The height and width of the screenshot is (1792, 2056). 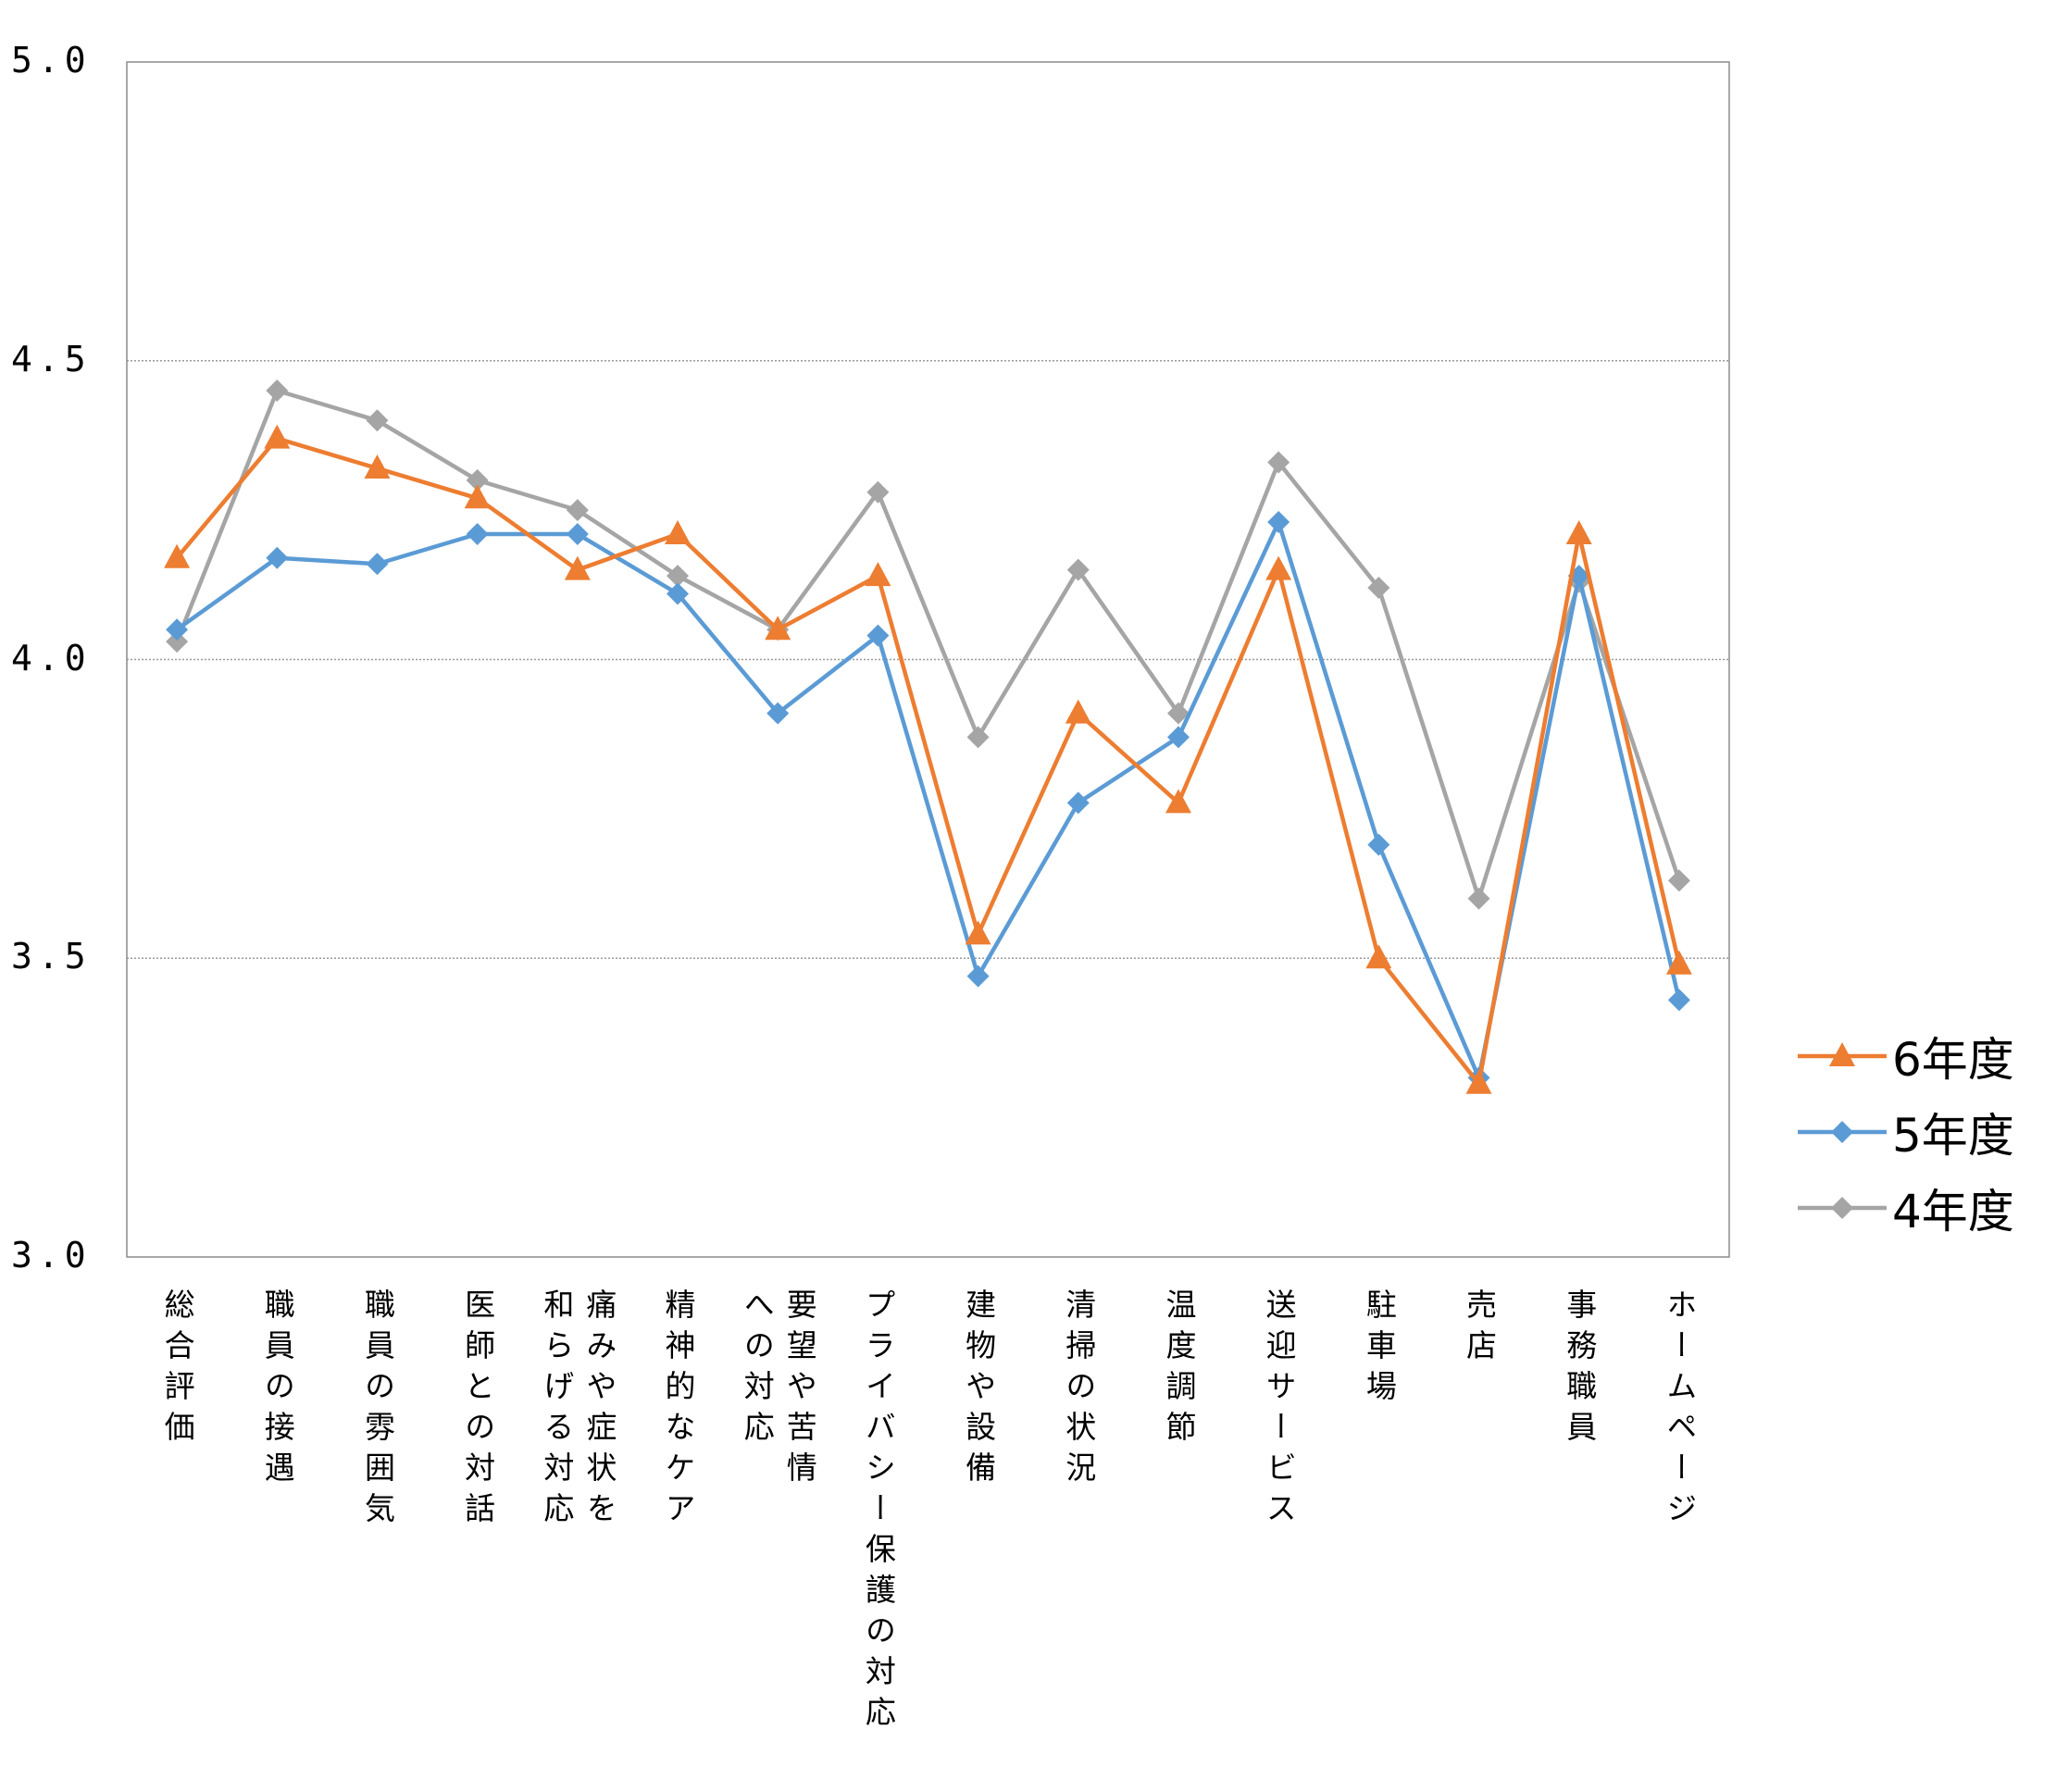 What do you see at coordinates (1279, 1410) in the screenshot?
I see `x-tick-label: 送迎サービス` at bounding box center [1279, 1410].